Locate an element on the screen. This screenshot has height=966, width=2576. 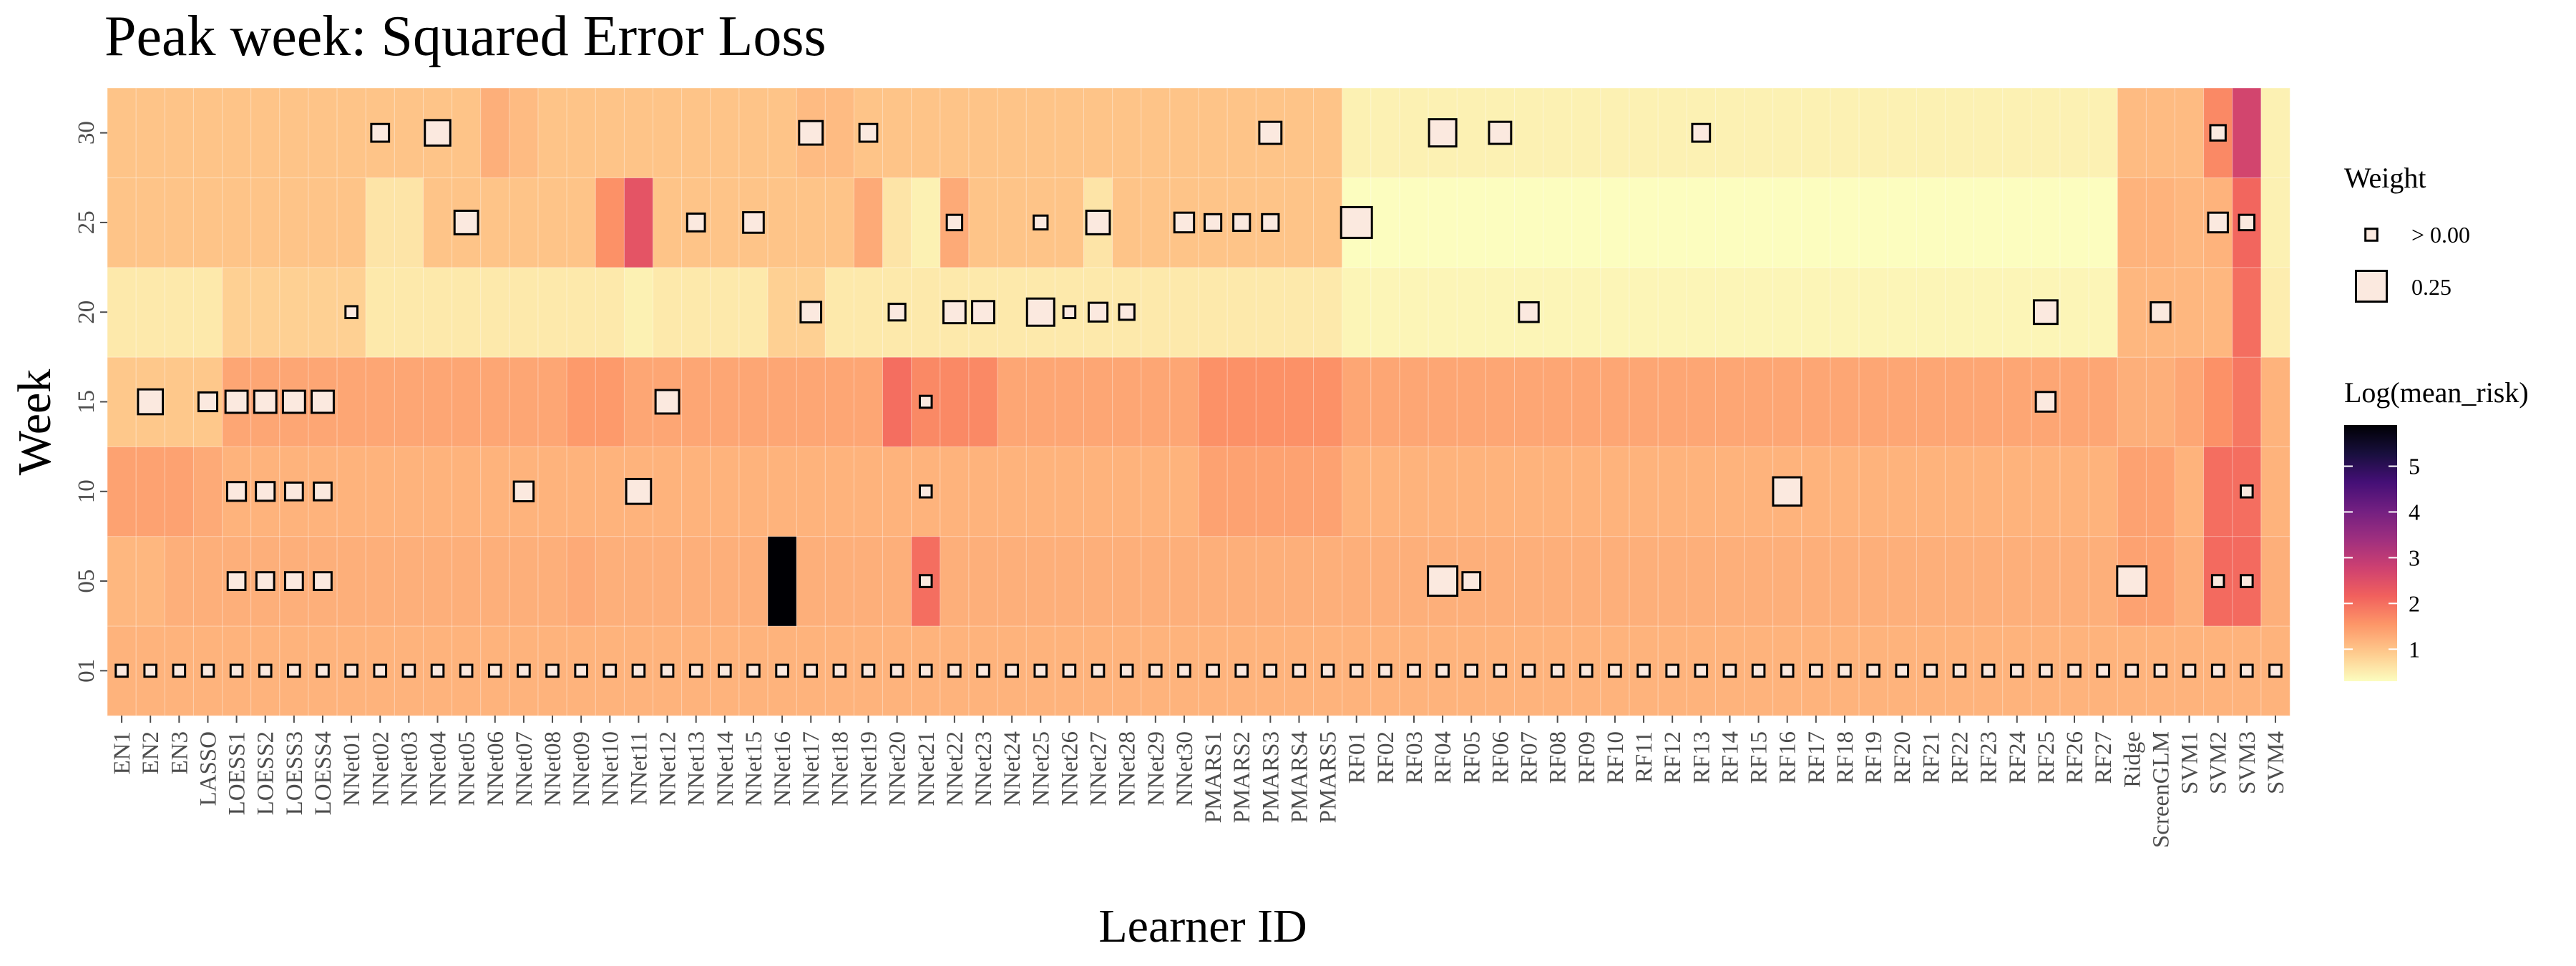
color-legend-title: Log(mean_risk) is located at coordinates (2436, 392).